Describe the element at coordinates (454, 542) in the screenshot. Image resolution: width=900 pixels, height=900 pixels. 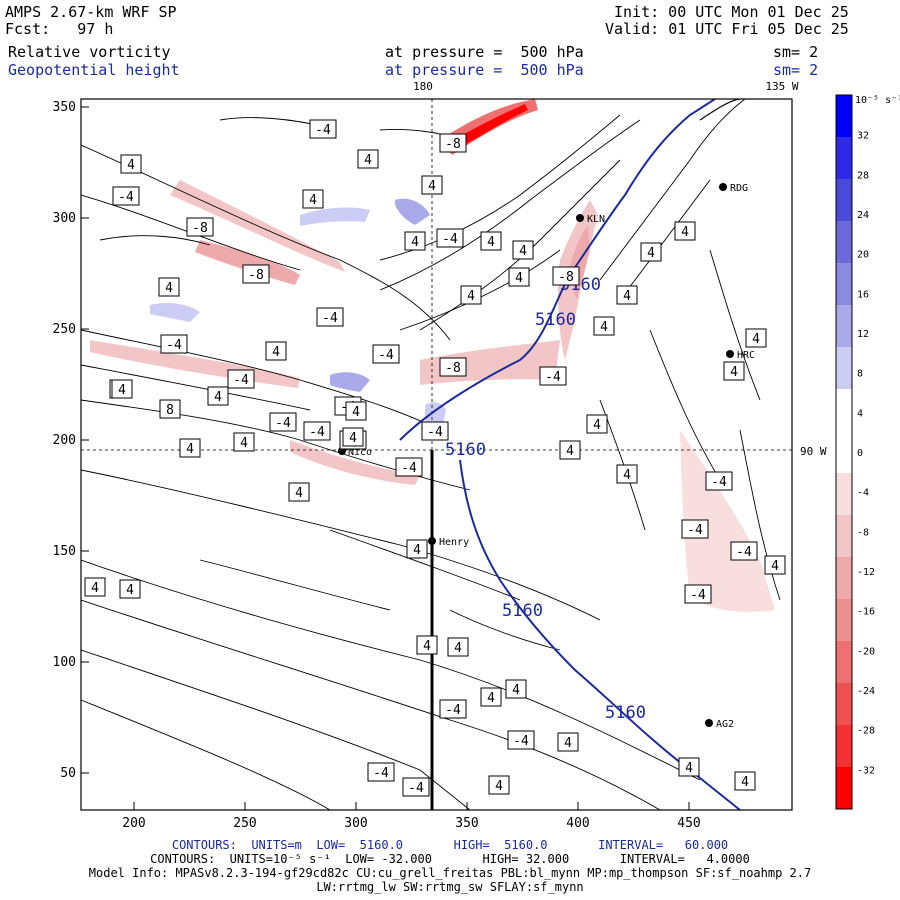
I see `station-label-henry: Henry` at that location.